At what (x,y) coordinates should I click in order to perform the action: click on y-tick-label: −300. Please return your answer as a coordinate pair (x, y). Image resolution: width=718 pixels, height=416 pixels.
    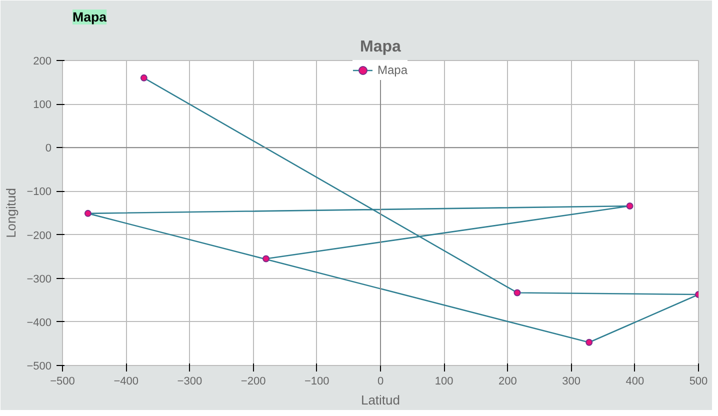
    Looking at the image, I should click on (39, 279).